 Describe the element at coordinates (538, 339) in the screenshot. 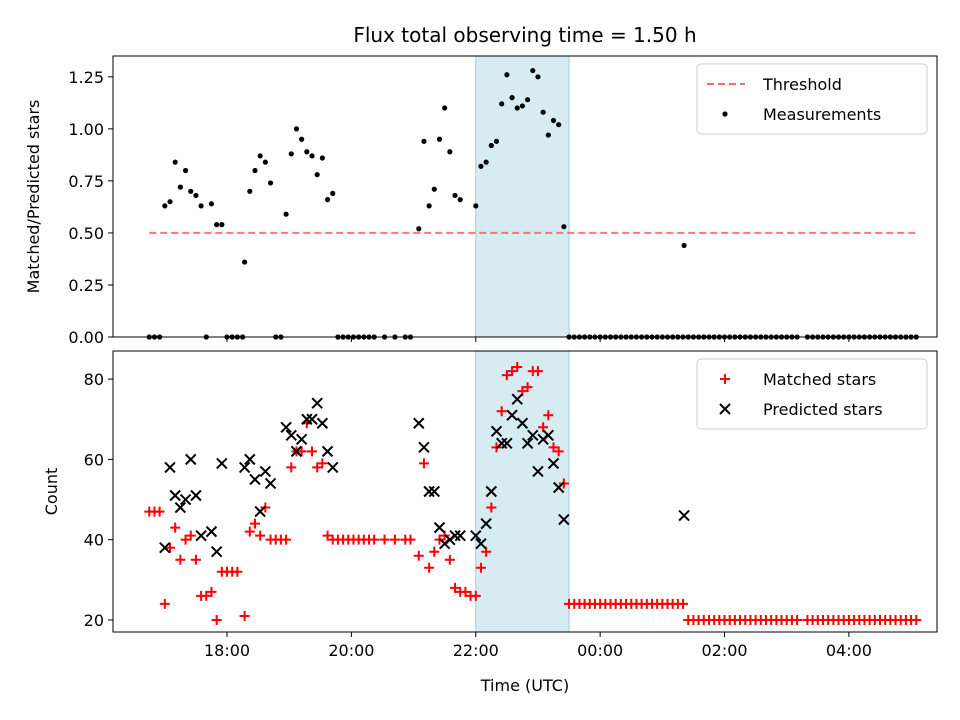

I see `top-x-axis-ticks` at that location.